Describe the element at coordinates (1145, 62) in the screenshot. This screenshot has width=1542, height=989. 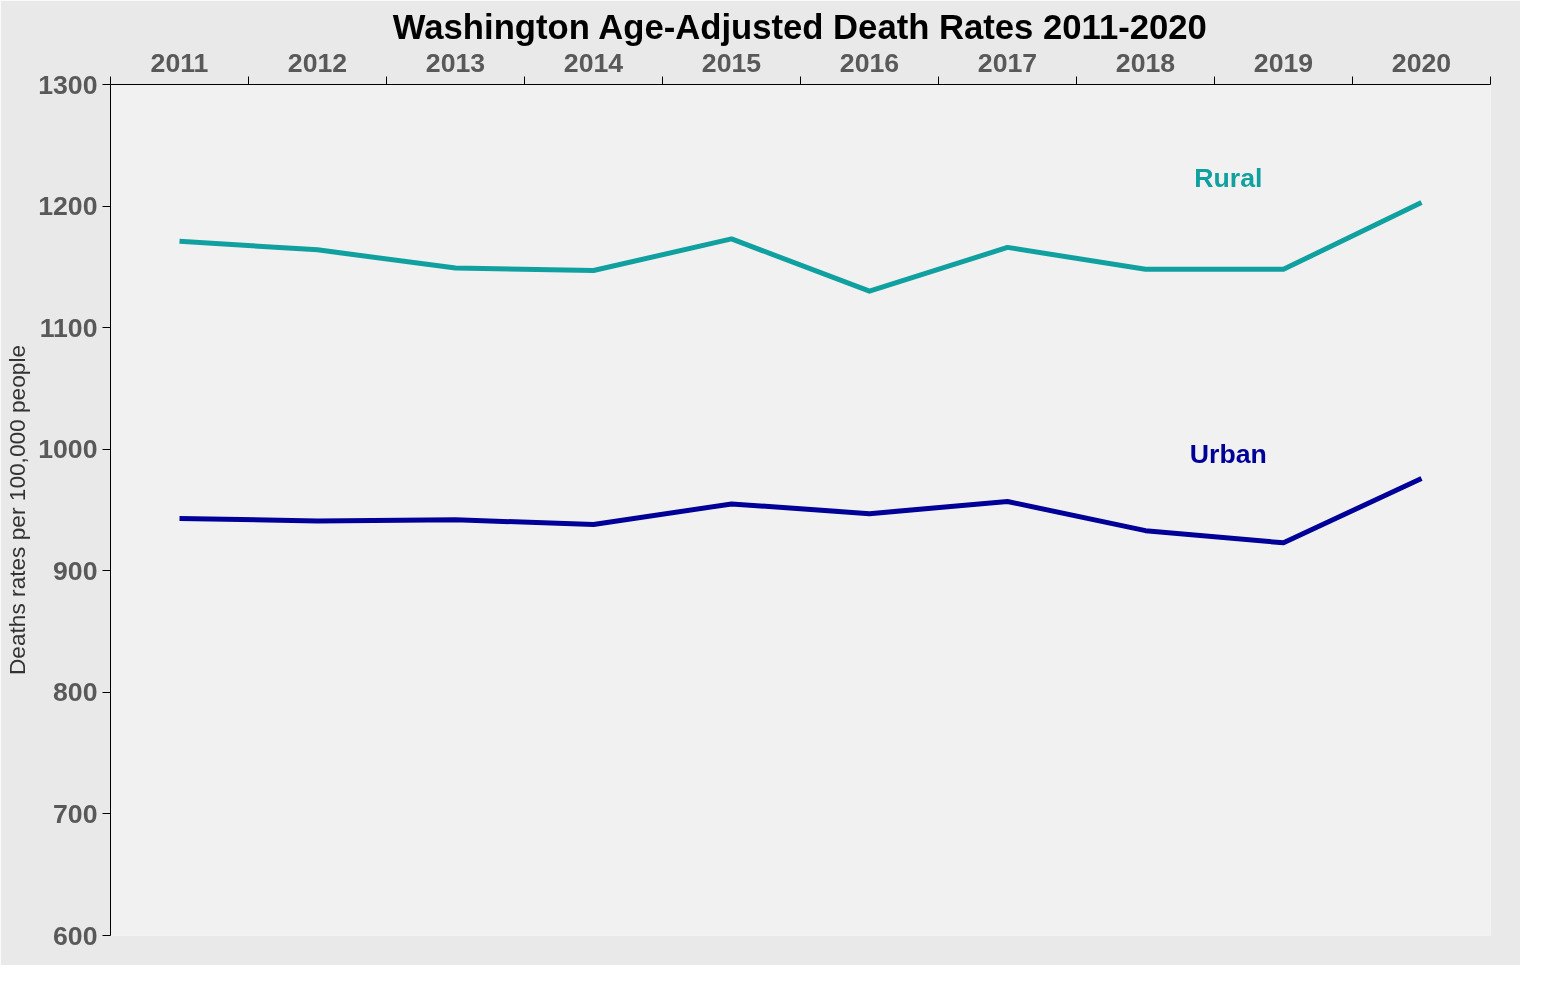
I see `x-tick-label: 2018` at that location.